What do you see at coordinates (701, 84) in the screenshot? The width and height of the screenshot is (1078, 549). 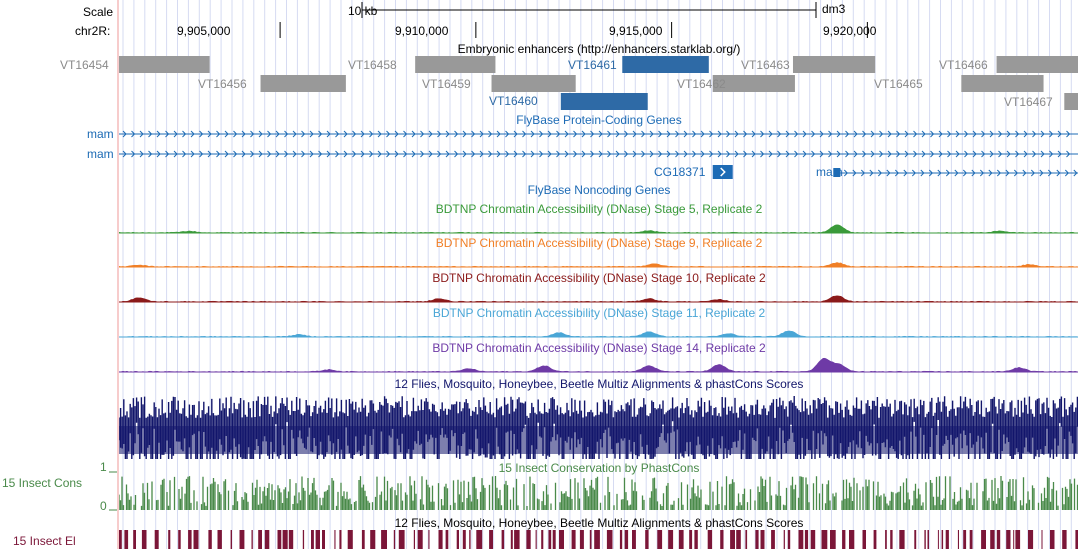 I see `vt16462-label: VT16462` at bounding box center [701, 84].